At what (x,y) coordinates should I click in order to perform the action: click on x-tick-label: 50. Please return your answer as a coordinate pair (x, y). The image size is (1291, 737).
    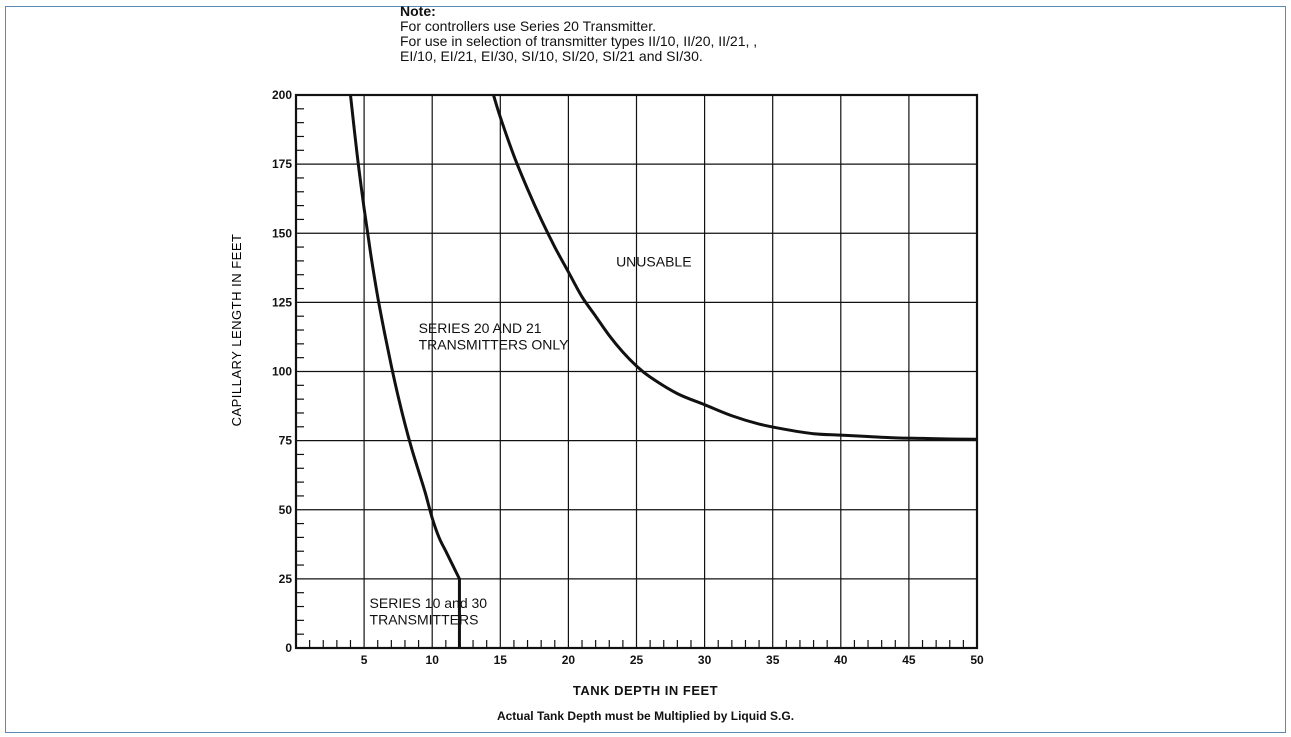
    Looking at the image, I should click on (977, 660).